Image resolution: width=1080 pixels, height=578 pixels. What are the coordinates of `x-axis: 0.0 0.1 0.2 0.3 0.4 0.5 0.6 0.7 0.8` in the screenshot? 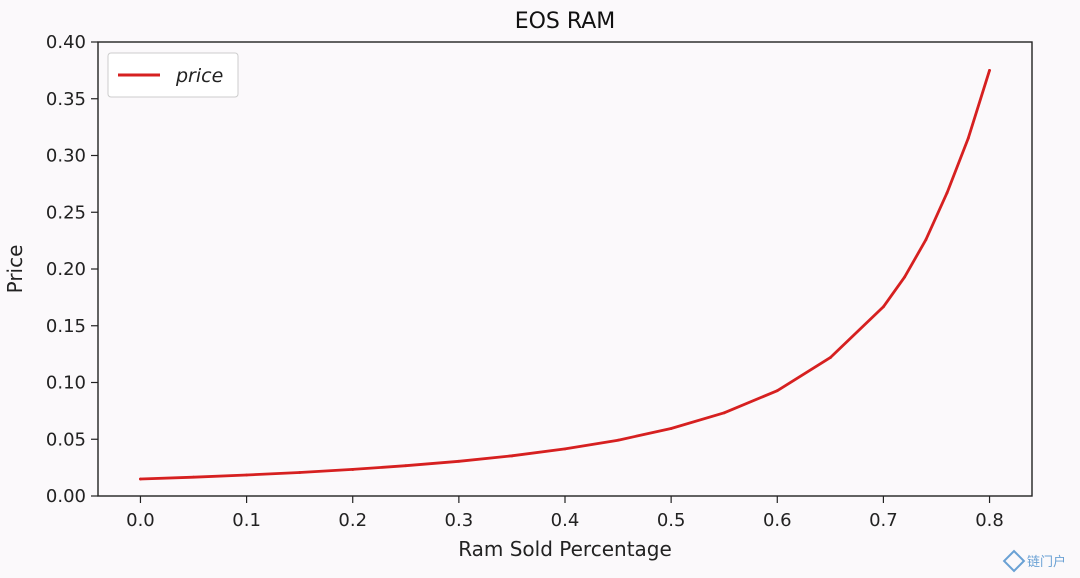 It's located at (565, 513).